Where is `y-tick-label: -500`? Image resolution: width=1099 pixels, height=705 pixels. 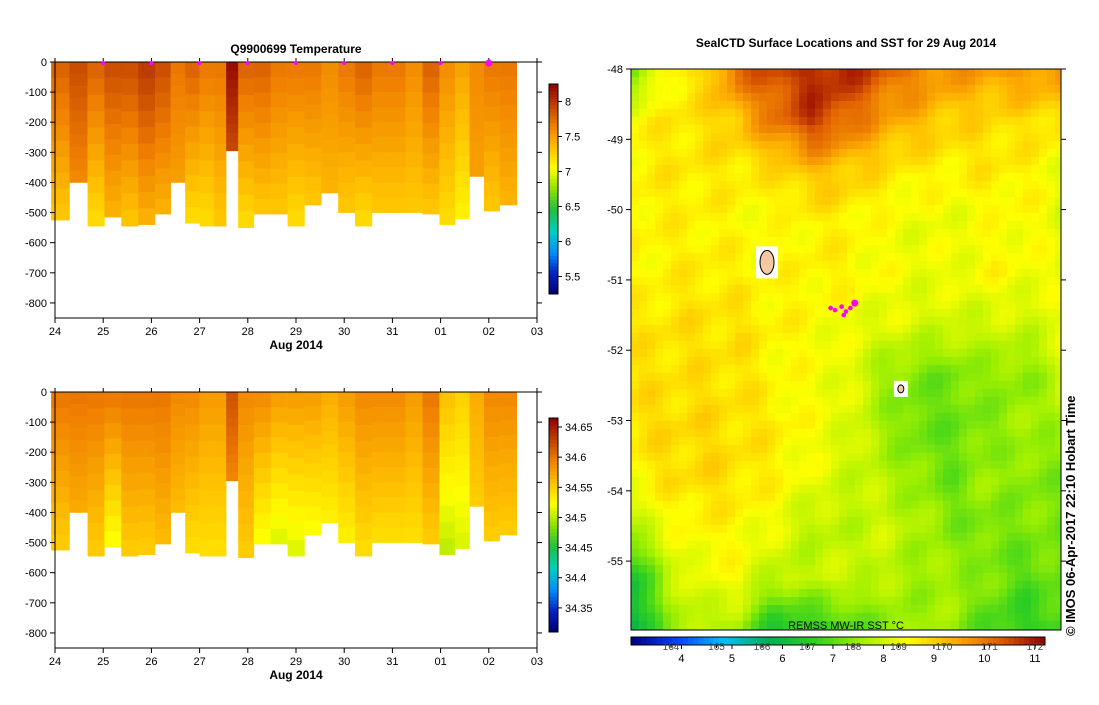 y-tick-label: -500 is located at coordinates (36, 544).